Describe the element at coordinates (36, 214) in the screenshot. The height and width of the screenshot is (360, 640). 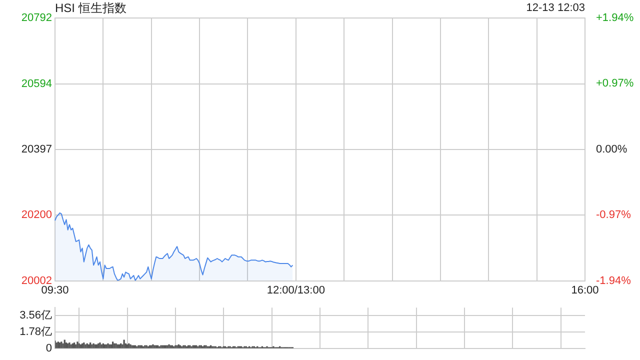
I see `y-tick-label: 20200` at that location.